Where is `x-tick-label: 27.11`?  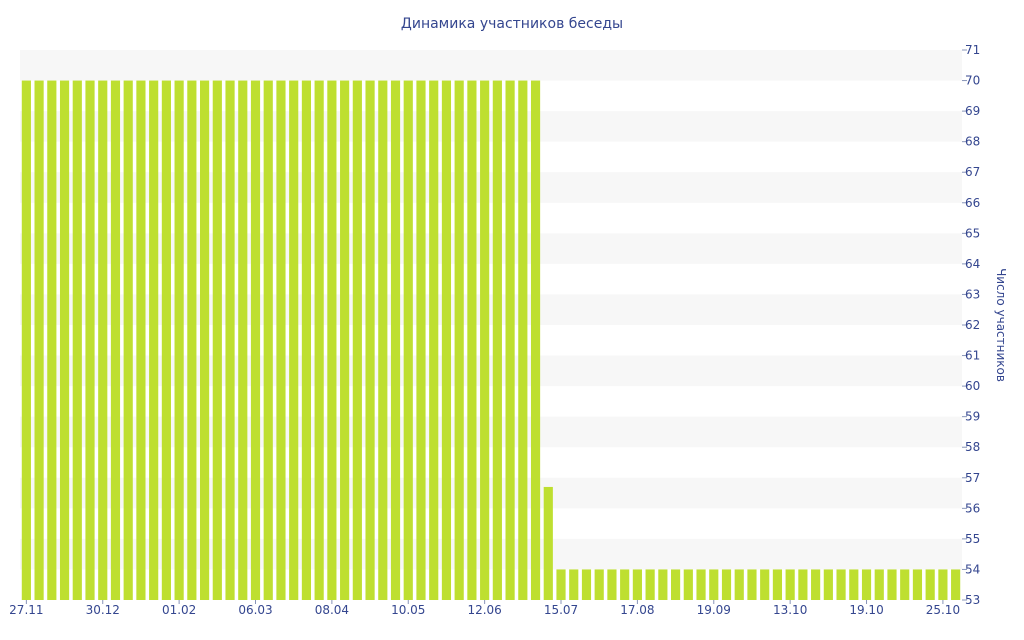 x-tick-label: 27.11 is located at coordinates (26, 610).